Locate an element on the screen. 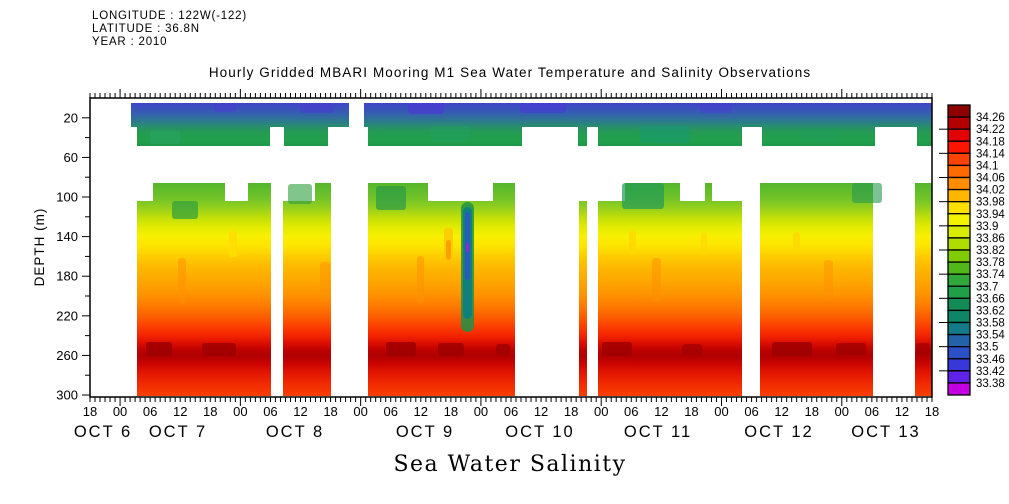 Image resolution: width=1009 pixels, height=504 pixels. header-longitude: LONGITUDE : 122W(-122) is located at coordinates (169, 16).